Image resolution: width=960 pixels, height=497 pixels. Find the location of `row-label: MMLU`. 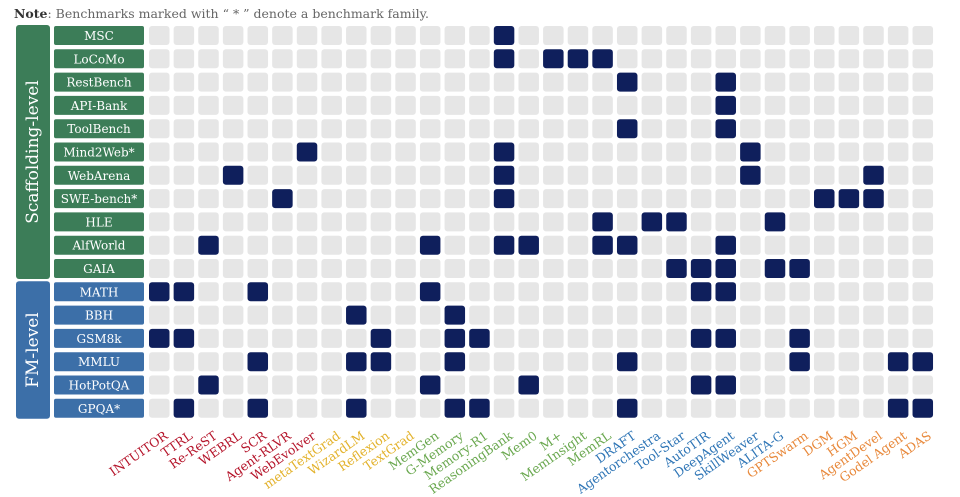

row-label: MMLU is located at coordinates (99, 362).